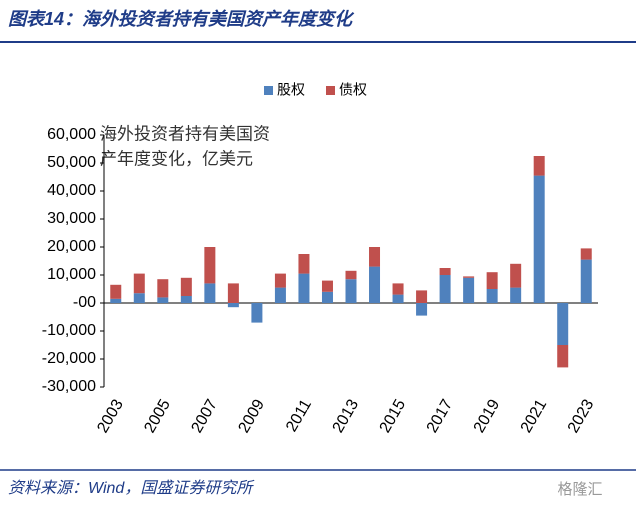 This screenshot has height=512, width=636. Describe the element at coordinates (71, 246) in the screenshot. I see `y-tick-label: 20,000` at that location.